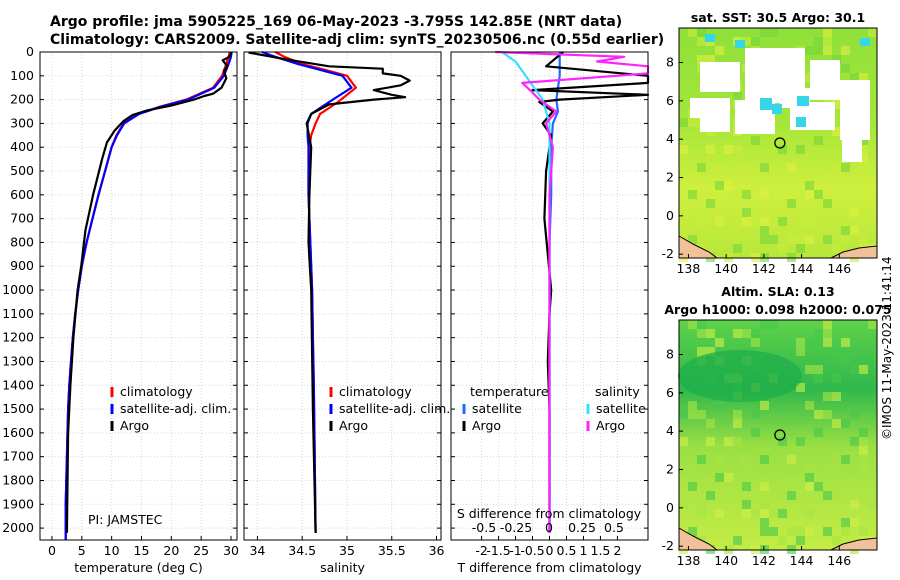 The height and width of the screenshot is (580, 900). I want to click on x-tick-label: 35, so click(347, 550).